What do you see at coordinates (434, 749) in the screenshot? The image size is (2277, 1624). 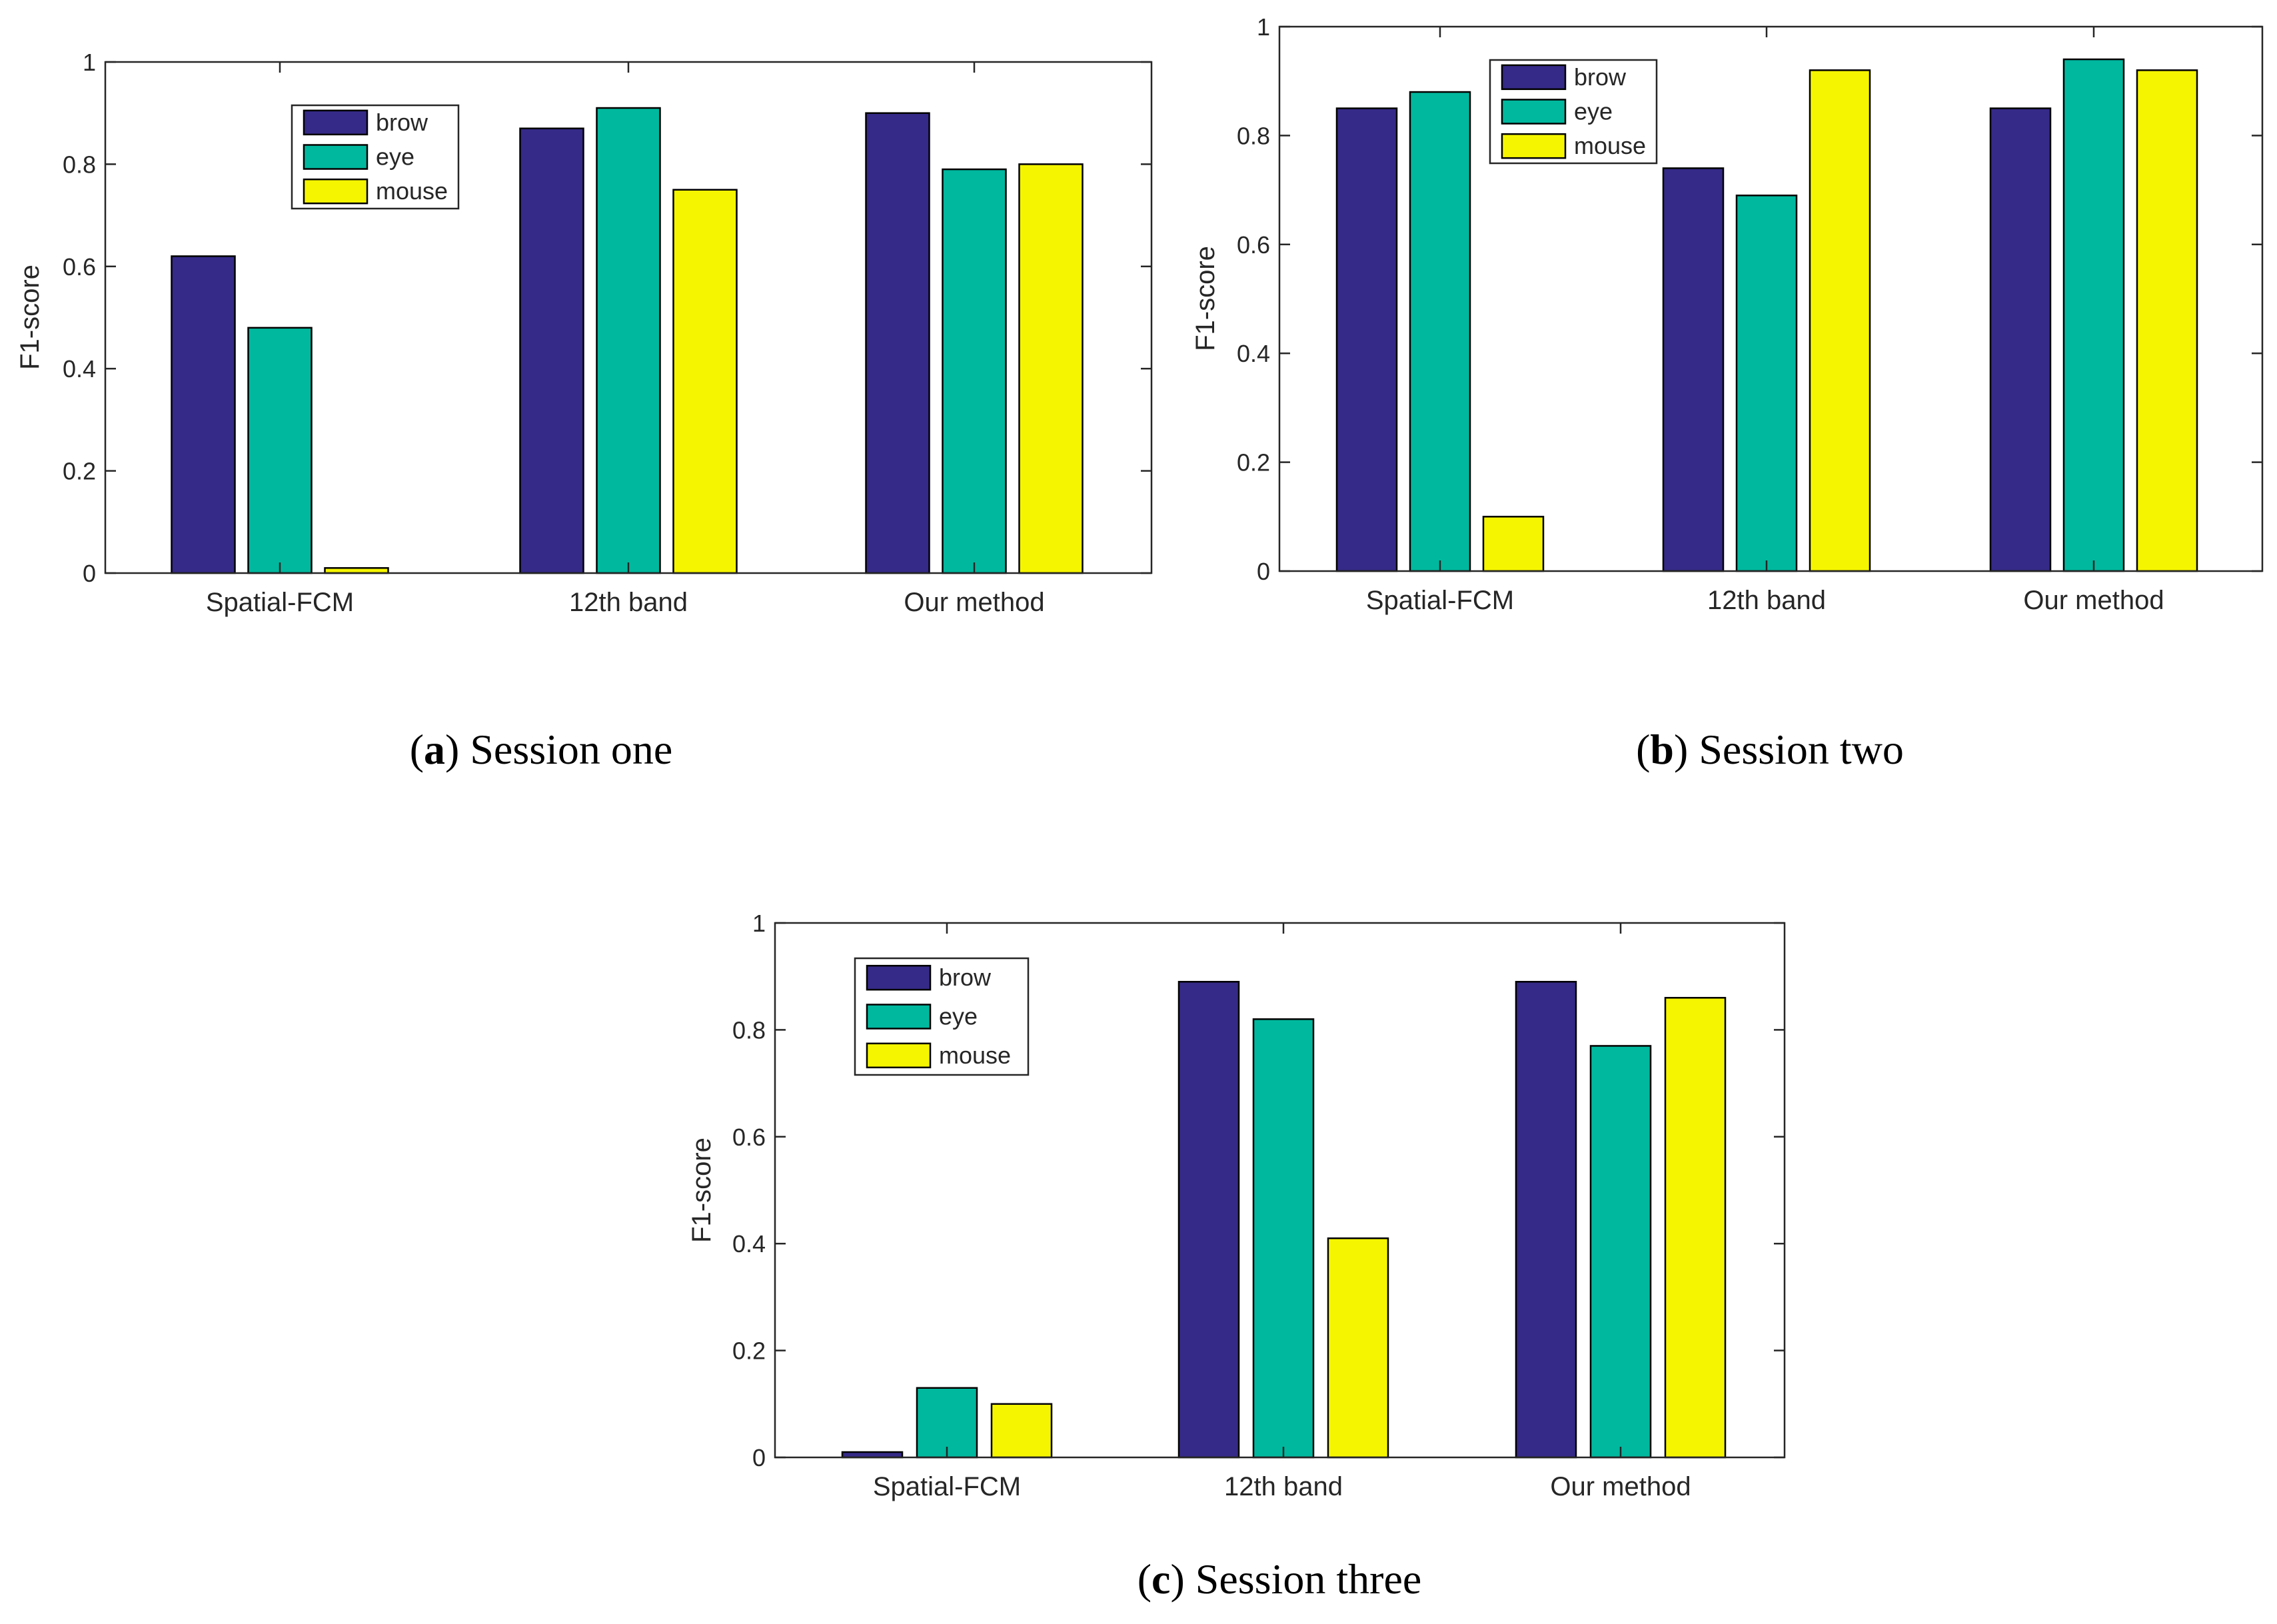 I see `caption-letter: a` at bounding box center [434, 749].